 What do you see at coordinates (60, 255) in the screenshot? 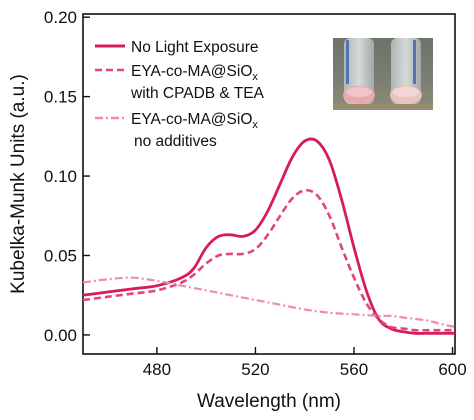
I see `y-tick-label: 0.05` at bounding box center [60, 255].